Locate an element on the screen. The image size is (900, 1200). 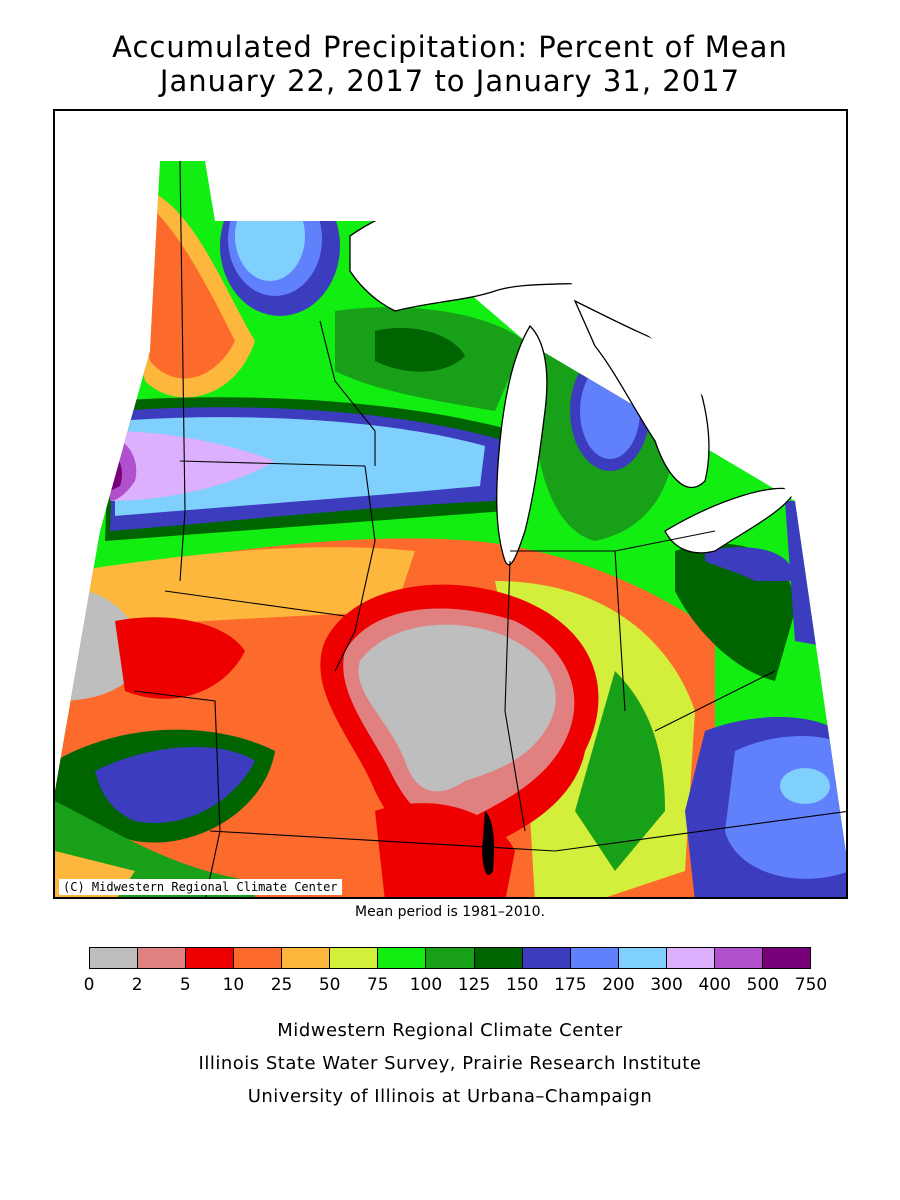
mean-period-note: Mean period is 1981–2010. is located at coordinates (450, 912).